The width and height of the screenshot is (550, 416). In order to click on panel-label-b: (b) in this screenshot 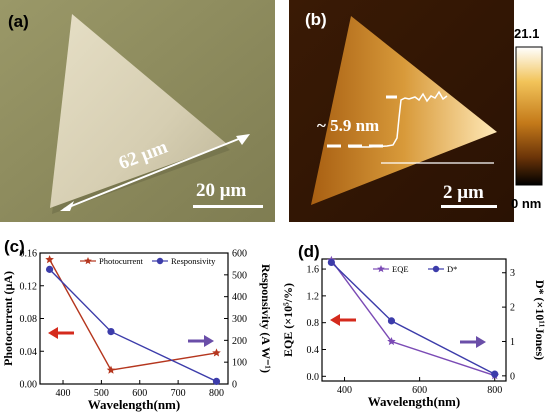, I will do `click(316, 19)`.